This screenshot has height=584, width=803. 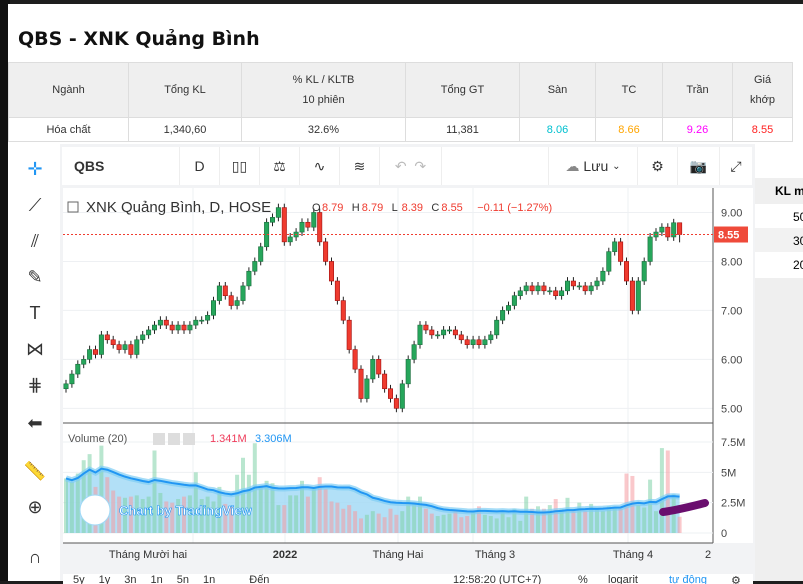 What do you see at coordinates (699, 166) in the screenshot?
I see `camera-icon: 📷` at bounding box center [699, 166].